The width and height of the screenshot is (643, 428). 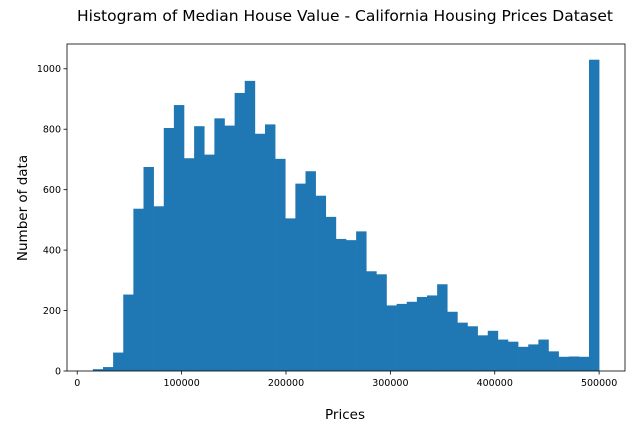 What do you see at coordinates (495, 383) in the screenshot?
I see `x-tick-label: 400000` at bounding box center [495, 383].